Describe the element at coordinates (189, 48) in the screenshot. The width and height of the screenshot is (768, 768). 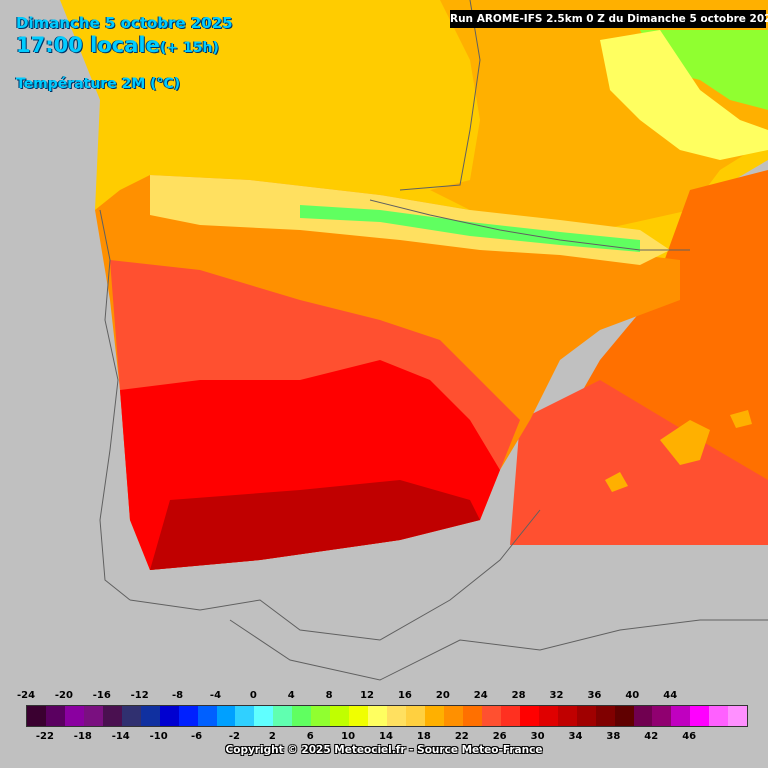
I see `forecast-lead: (+ 15h)` at that location.